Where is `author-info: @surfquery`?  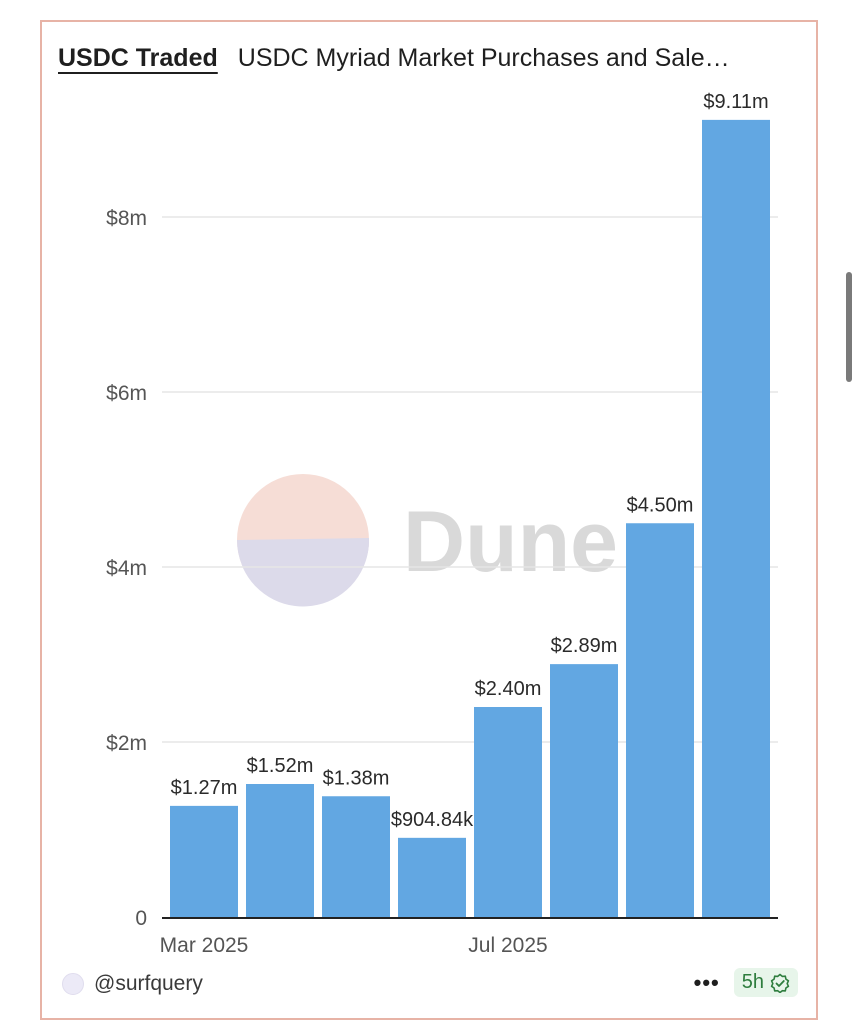
author-info: @surfquery is located at coordinates (132, 984).